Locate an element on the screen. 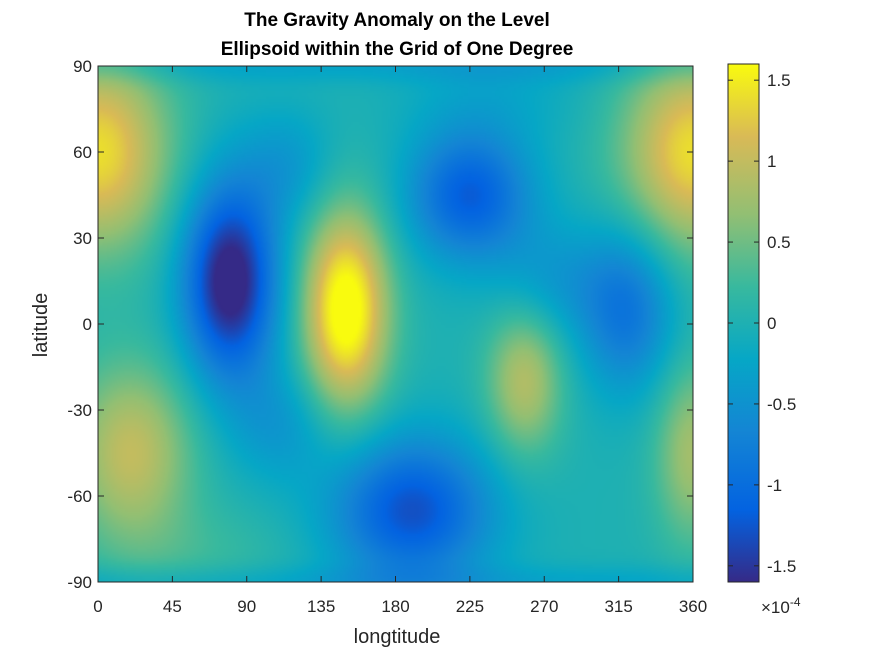 This screenshot has width=875, height=656. x-tick-label: 270 is located at coordinates (544, 606).